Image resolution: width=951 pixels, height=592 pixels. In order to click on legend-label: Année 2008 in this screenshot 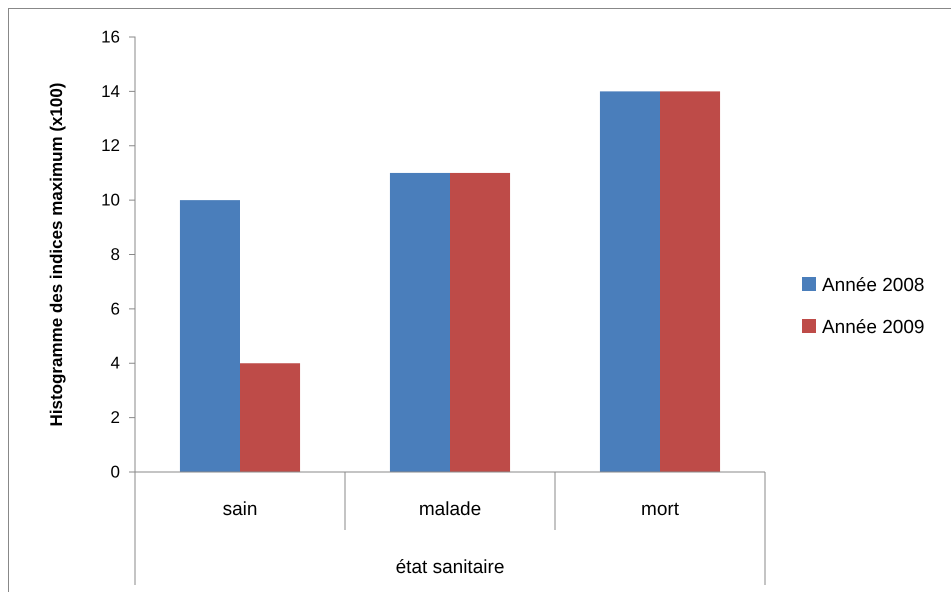, I will do `click(873, 285)`.